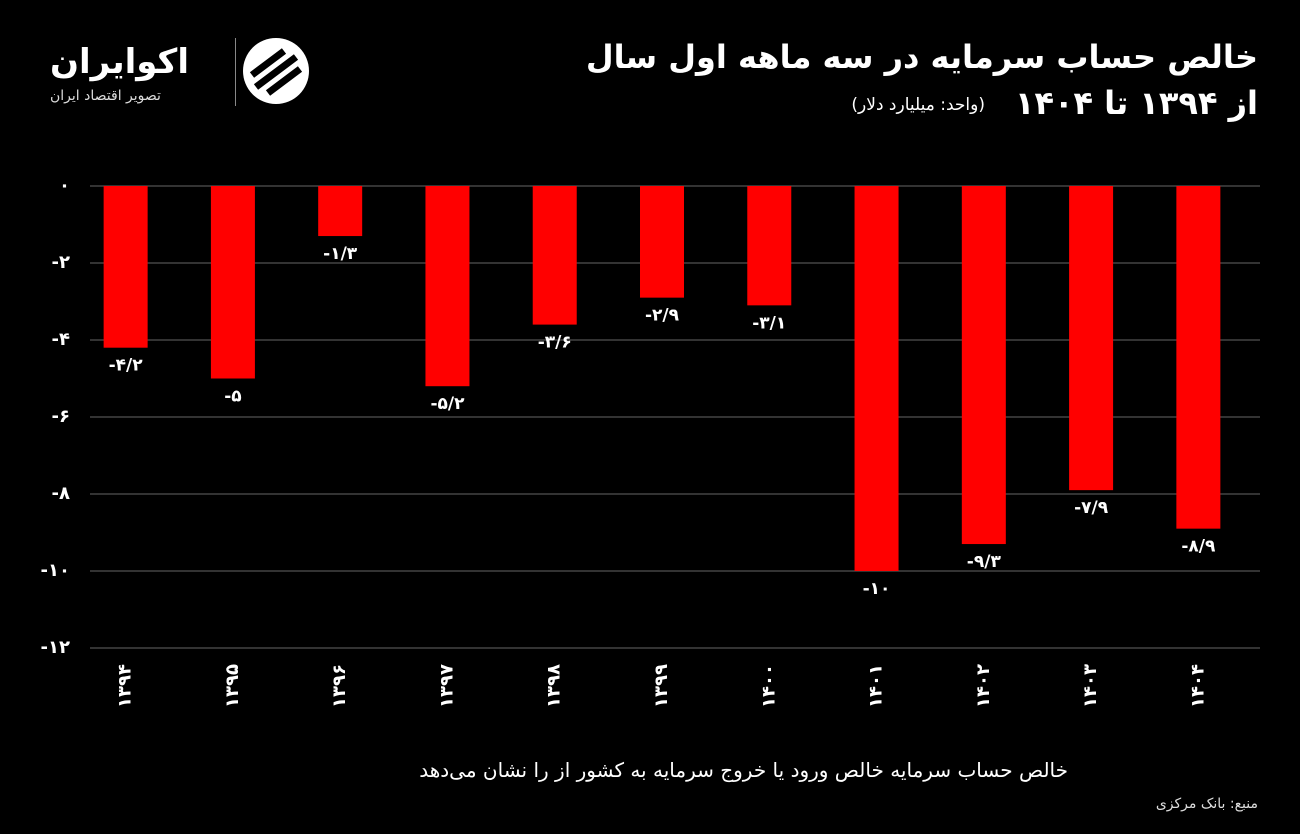 The image size is (1300, 834). I want to click on value-label: -۱۰, so click(877, 589).